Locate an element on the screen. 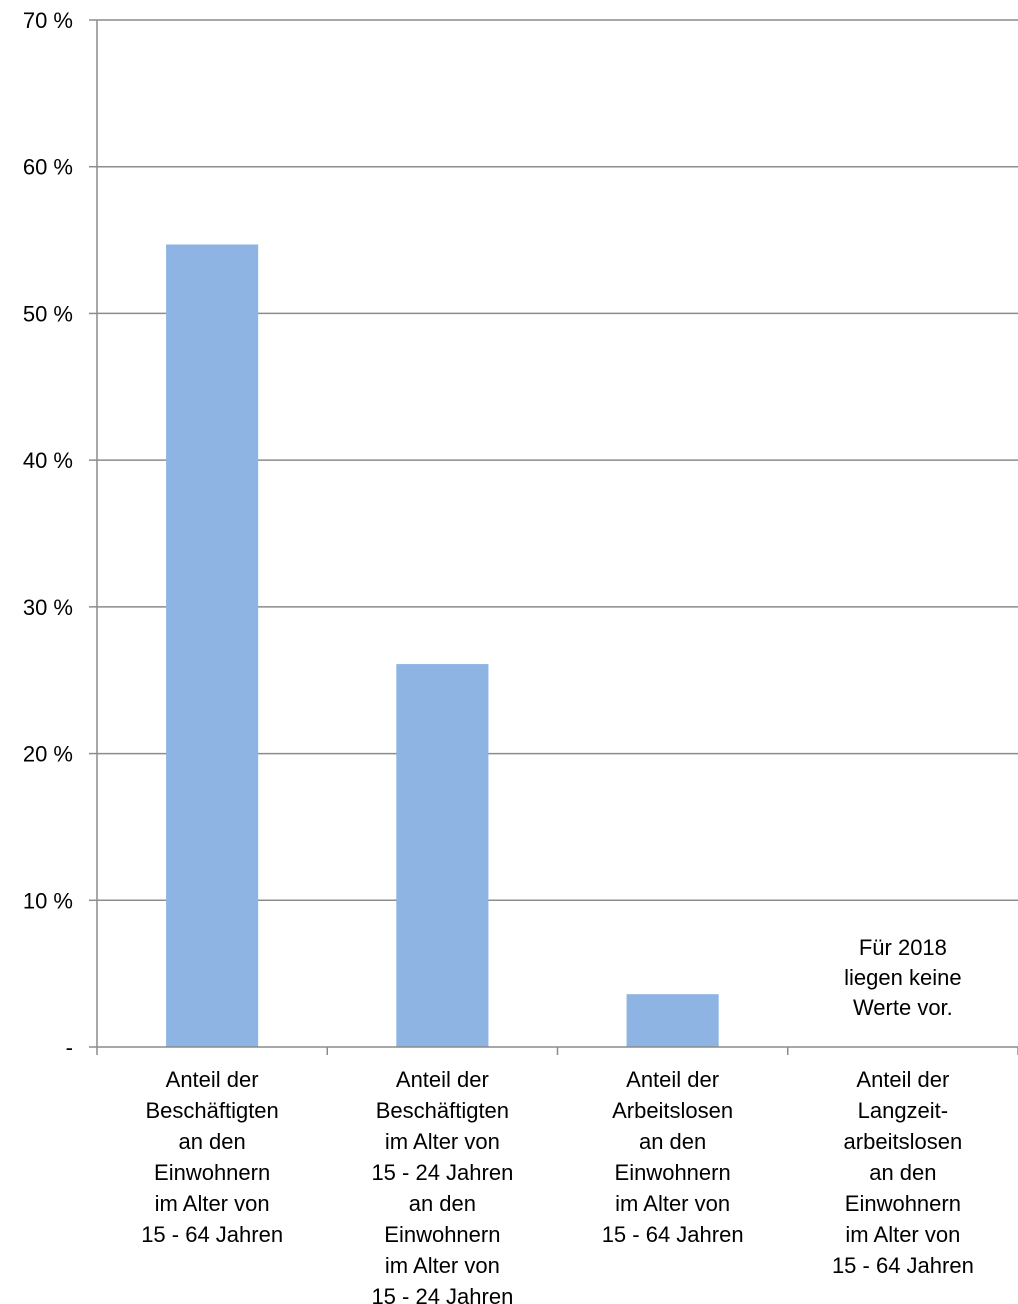 The height and width of the screenshot is (1304, 1018). x-category-label-line: Arbeitslosen is located at coordinates (672, 1110).